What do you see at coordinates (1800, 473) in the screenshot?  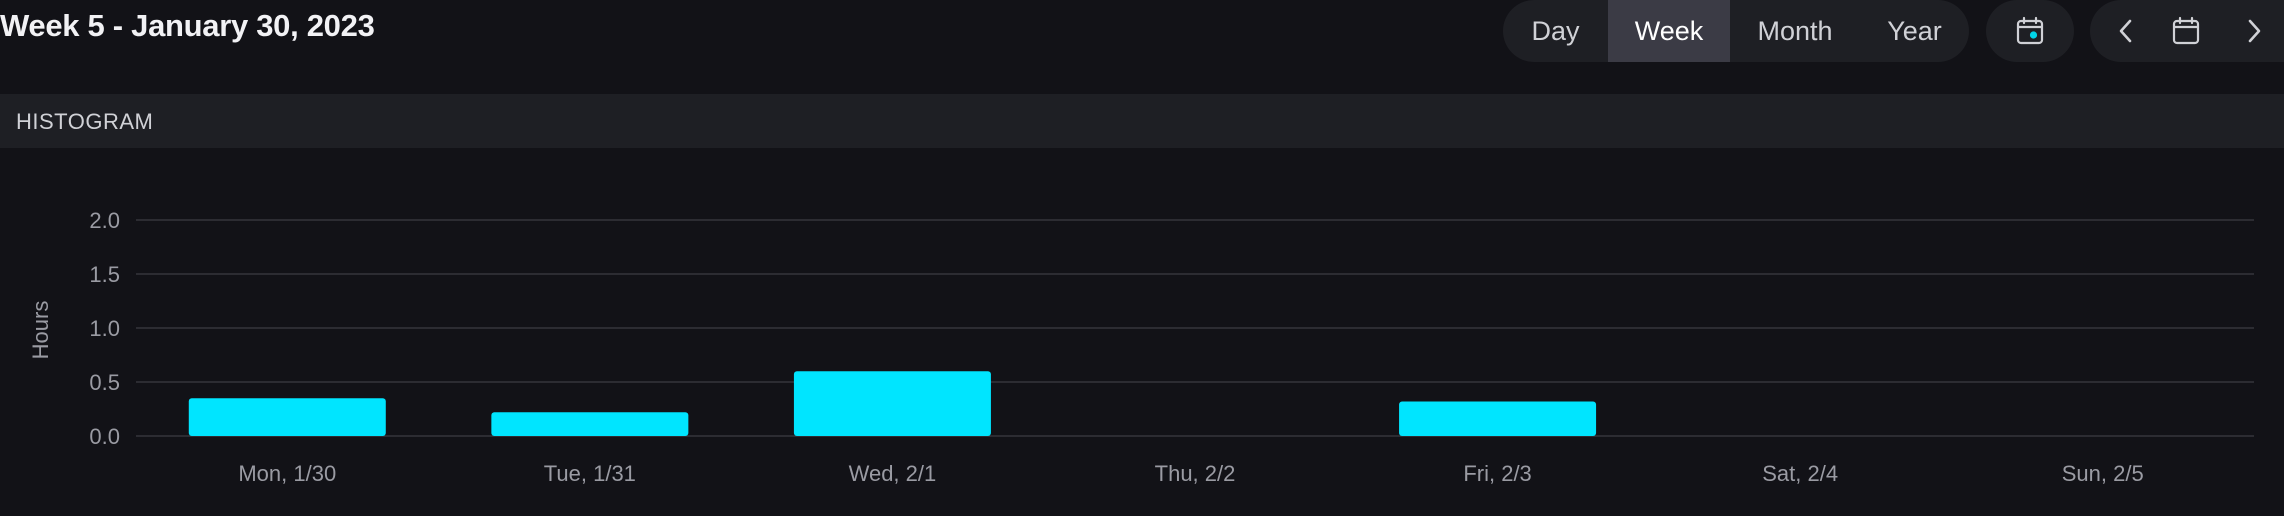 I see `x-tick-label: Sat, 2/4` at bounding box center [1800, 473].